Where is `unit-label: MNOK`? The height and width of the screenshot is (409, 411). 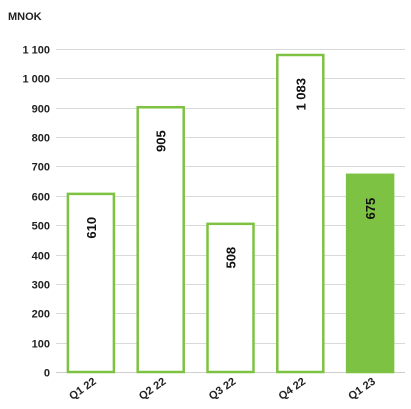 unit-label: MNOK is located at coordinates (25, 17).